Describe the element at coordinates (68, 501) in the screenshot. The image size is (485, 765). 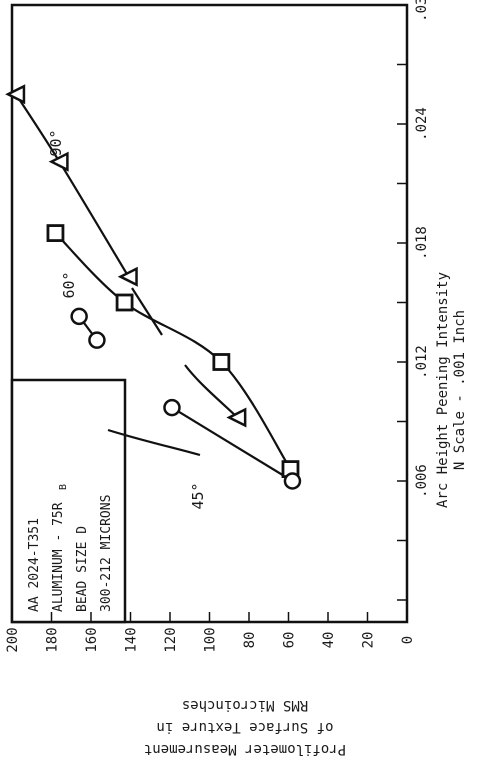
I see `legend-box` at that location.